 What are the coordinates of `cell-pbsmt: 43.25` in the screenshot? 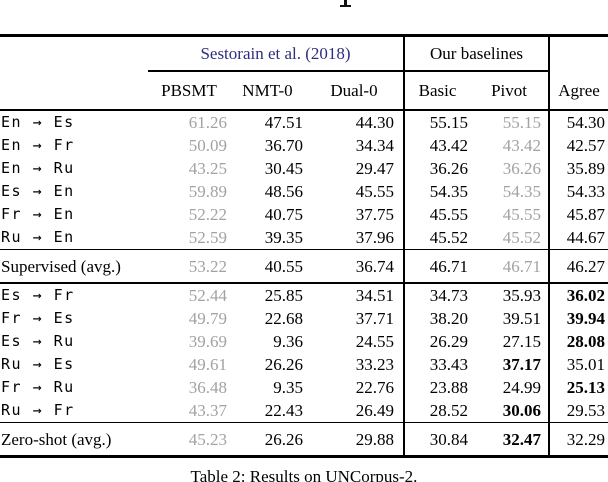 It's located at (207, 168).